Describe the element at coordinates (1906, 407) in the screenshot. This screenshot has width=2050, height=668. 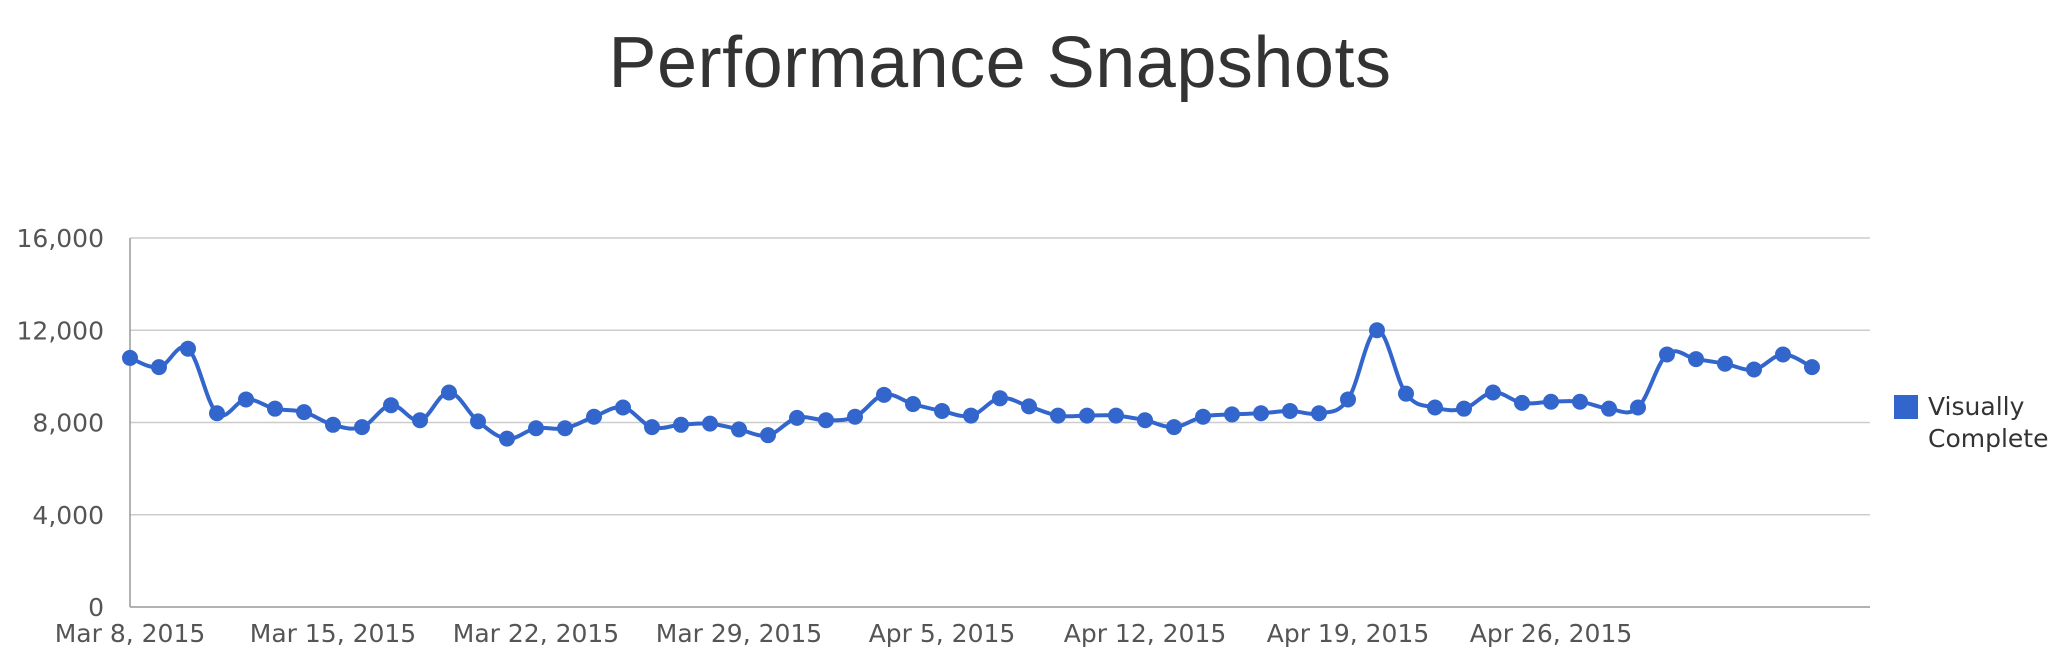
I see `legend-swatch` at that location.